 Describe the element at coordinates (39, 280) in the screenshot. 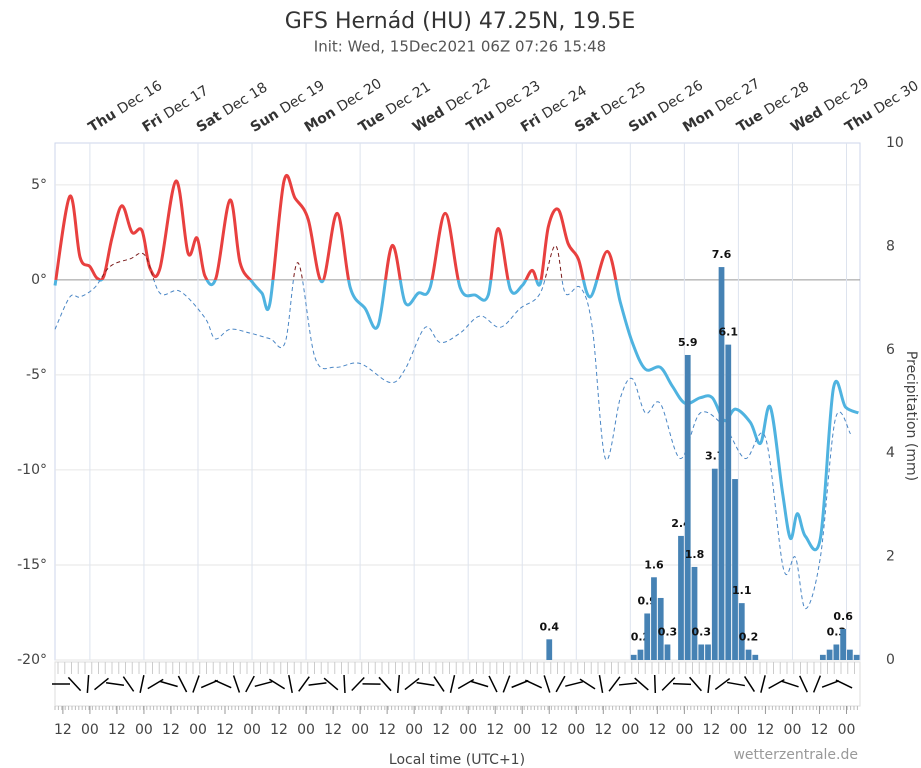

I see `y-tick-label: 0°` at that location.